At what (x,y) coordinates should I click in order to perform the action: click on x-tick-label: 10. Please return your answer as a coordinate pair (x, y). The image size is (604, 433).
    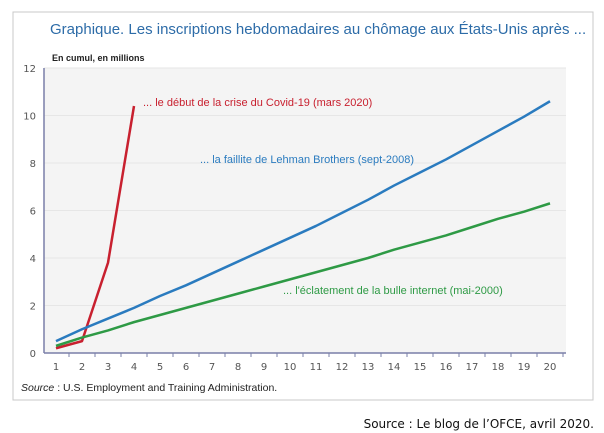
    Looking at the image, I should click on (290, 367).